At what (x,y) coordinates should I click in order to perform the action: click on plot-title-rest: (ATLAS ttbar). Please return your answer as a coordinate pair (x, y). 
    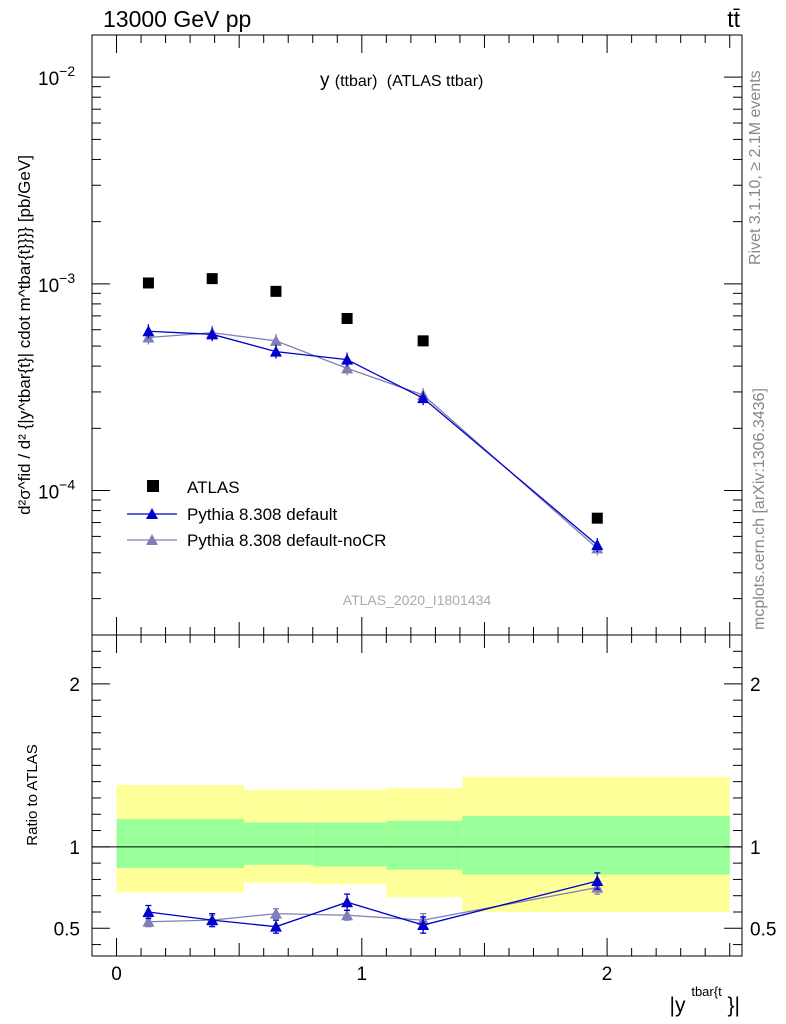
    Looking at the image, I should click on (435, 81).